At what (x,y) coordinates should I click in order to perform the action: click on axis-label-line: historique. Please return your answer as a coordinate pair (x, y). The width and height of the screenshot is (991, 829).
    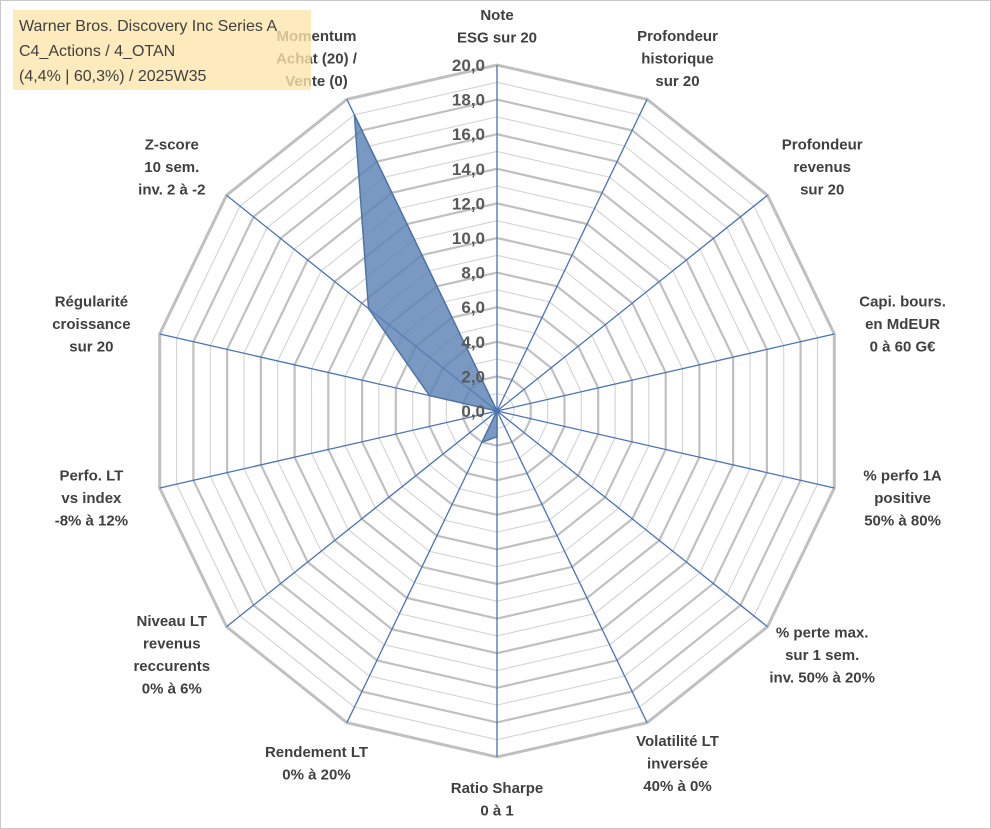
    Looking at the image, I should click on (677, 59).